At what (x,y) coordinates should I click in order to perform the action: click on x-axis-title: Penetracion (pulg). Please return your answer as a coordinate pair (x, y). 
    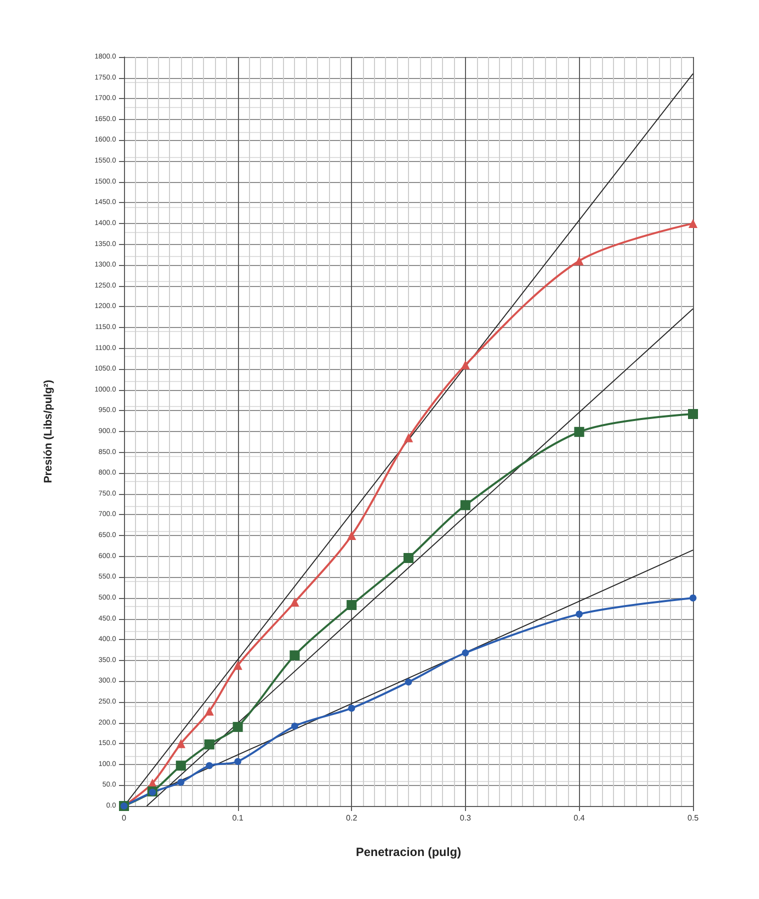
    Looking at the image, I should click on (409, 852).